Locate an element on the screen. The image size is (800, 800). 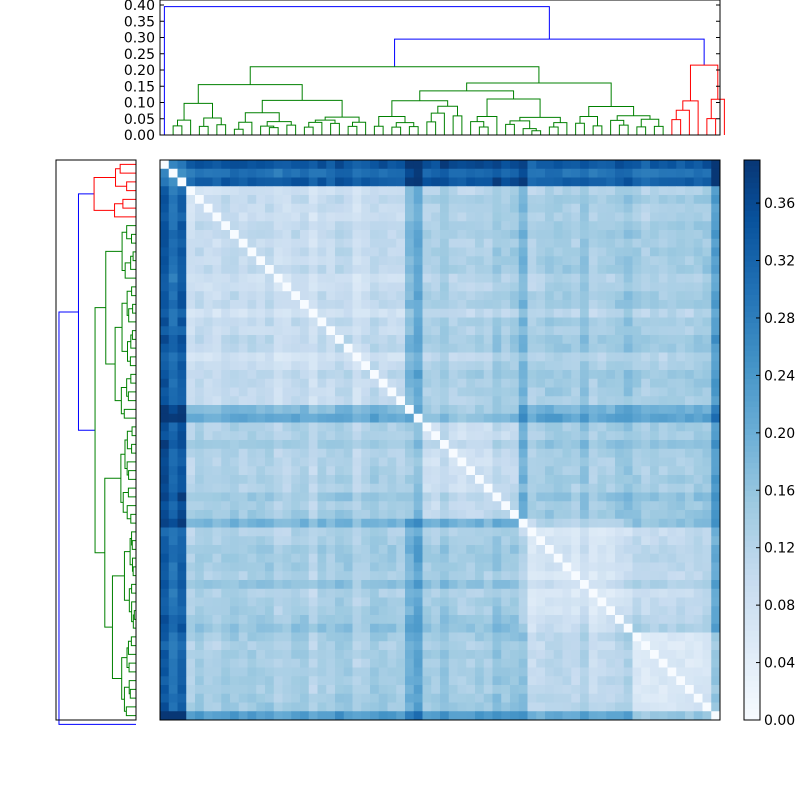
colorbar-tick-label: 0.12 is located at coordinates (779, 549).